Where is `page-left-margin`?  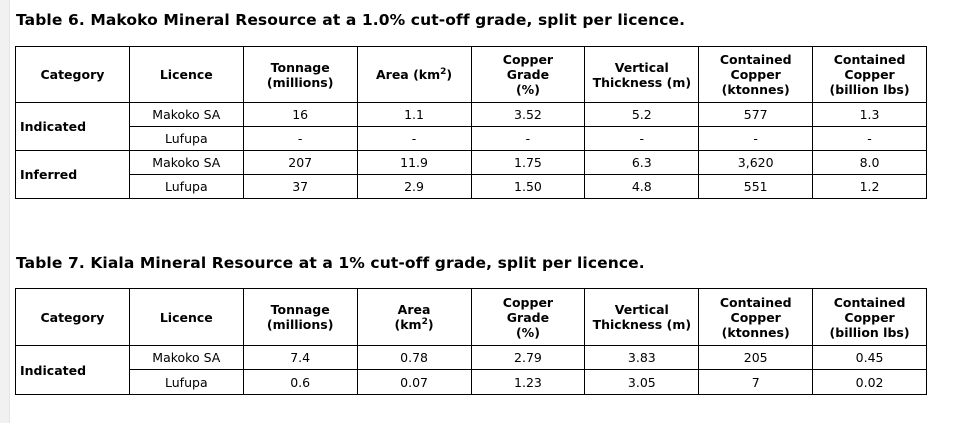 page-left-margin is located at coordinates (5, 211).